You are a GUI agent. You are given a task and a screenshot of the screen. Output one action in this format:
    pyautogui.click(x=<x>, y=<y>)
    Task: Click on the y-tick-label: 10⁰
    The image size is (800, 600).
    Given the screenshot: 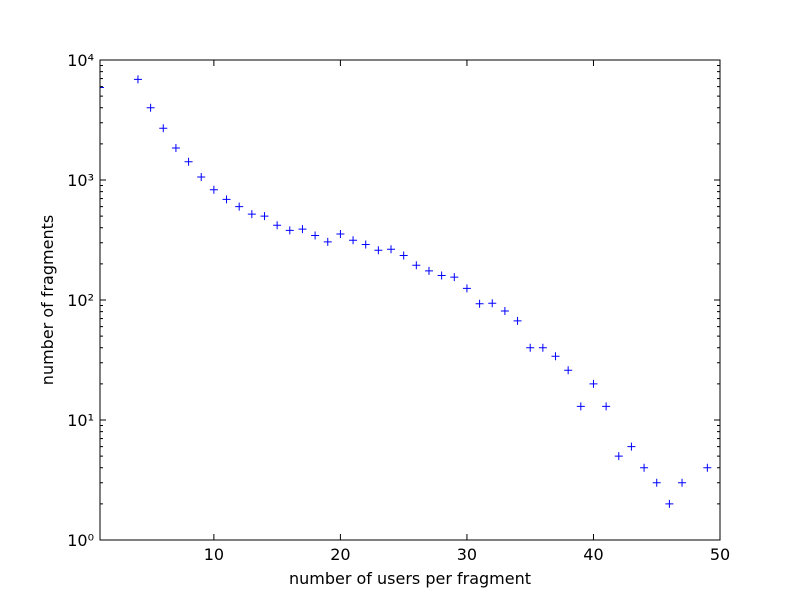 What is the action you would take?
    pyautogui.click(x=80, y=540)
    